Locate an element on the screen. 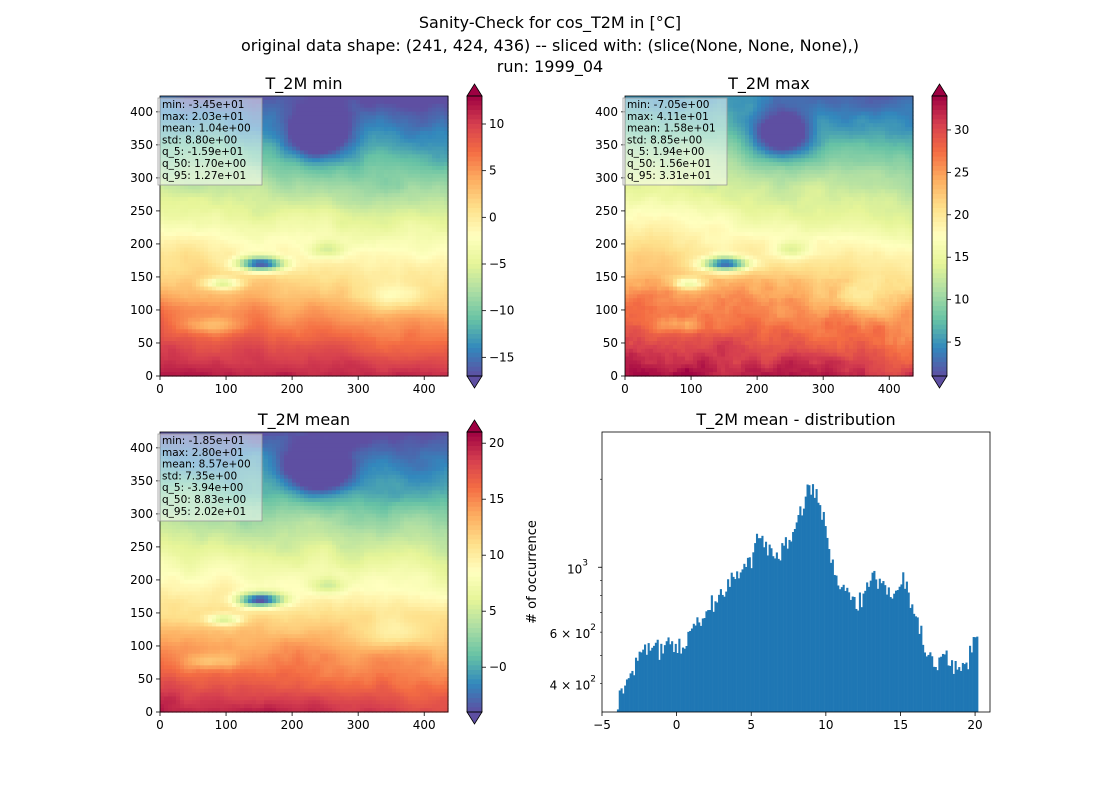 The height and width of the screenshot is (800, 1100). colorbar-extend-top-max is located at coordinates (939, 90).